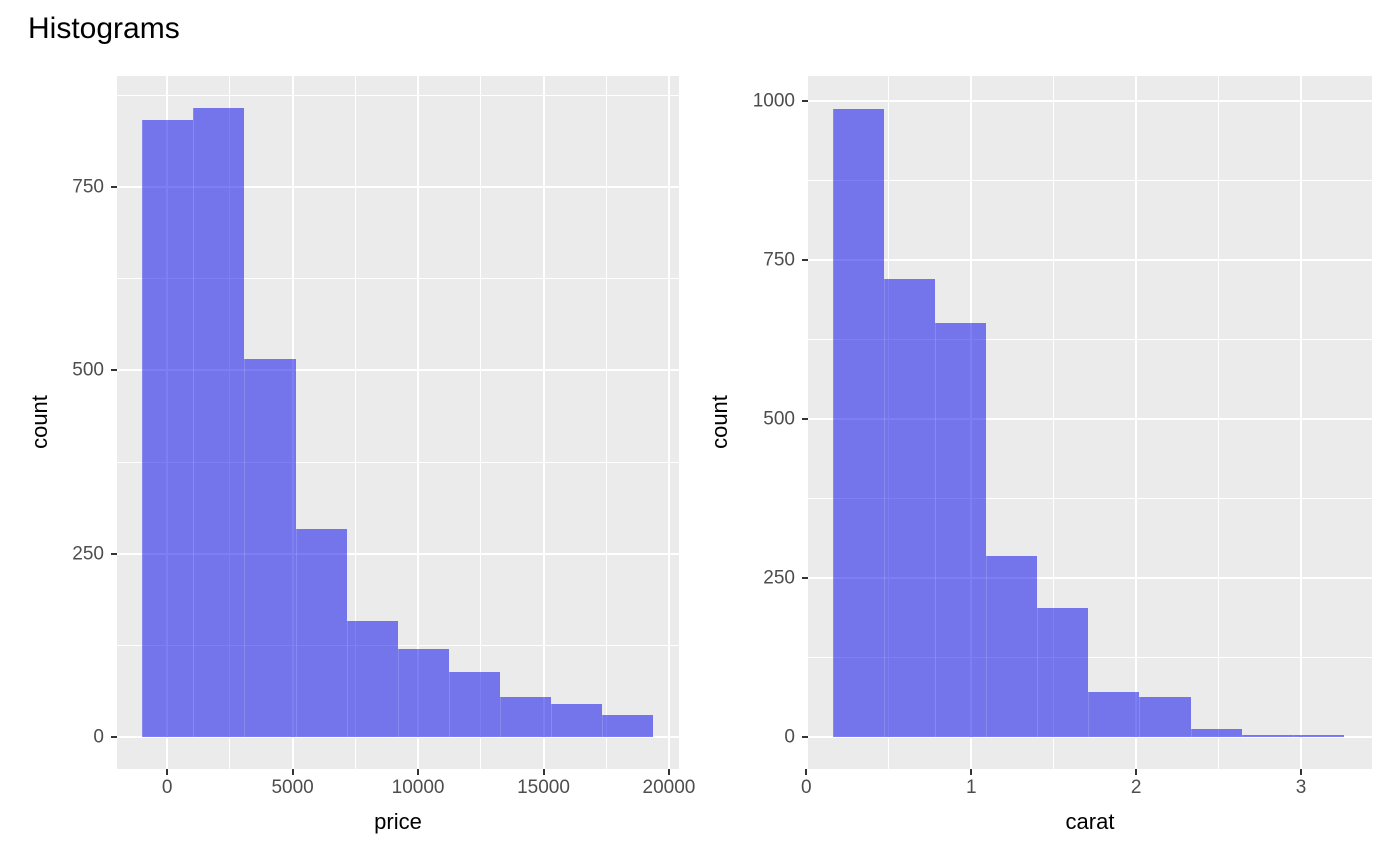 This screenshot has height=866, width=1400. Describe the element at coordinates (543, 787) in the screenshot. I see `x-tick-label: 15000` at that location.